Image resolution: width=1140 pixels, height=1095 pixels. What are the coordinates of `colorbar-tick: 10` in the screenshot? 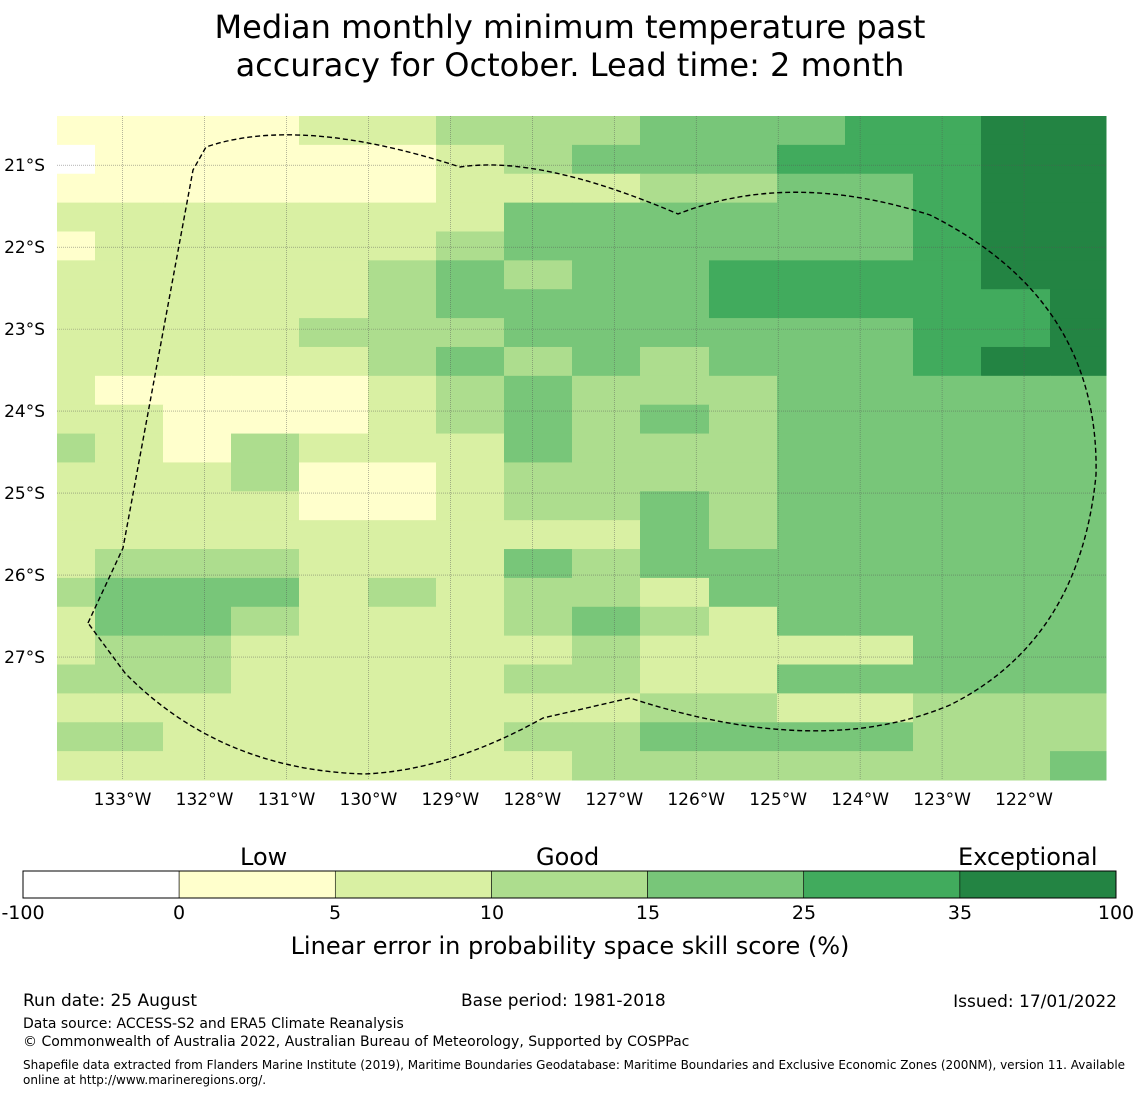 It's located at (492, 913).